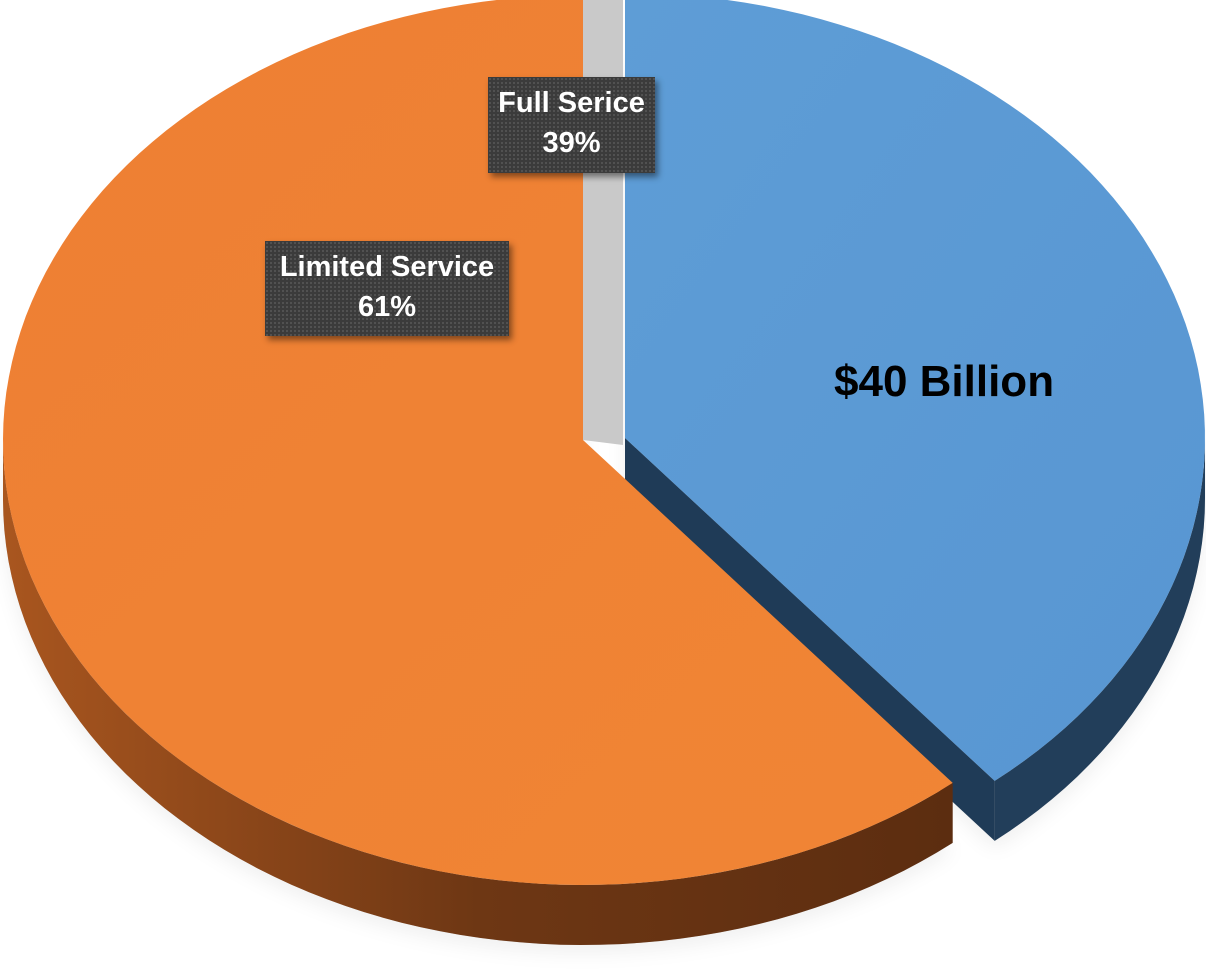 This screenshot has width=1206, height=970. I want to click on full-service-data-label: Full Serice 39%, so click(571, 125).